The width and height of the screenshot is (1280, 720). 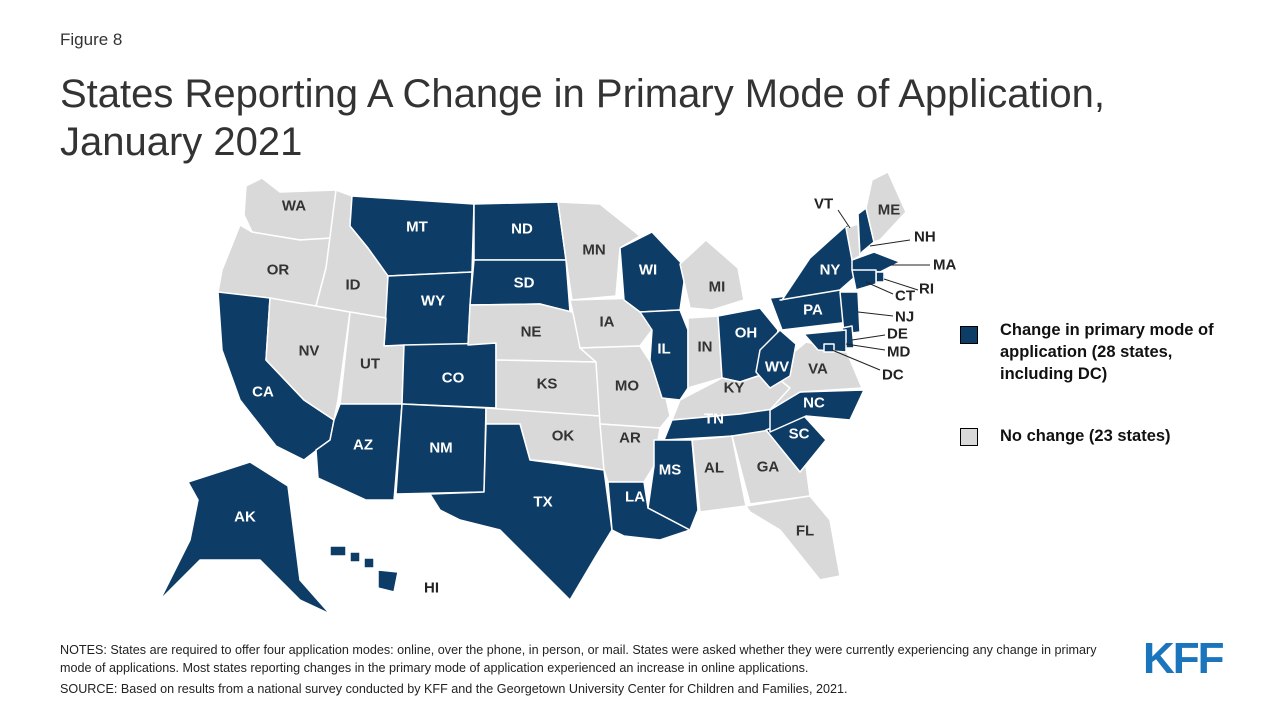 What do you see at coordinates (844, 219) in the screenshot?
I see `leader-line-vt` at bounding box center [844, 219].